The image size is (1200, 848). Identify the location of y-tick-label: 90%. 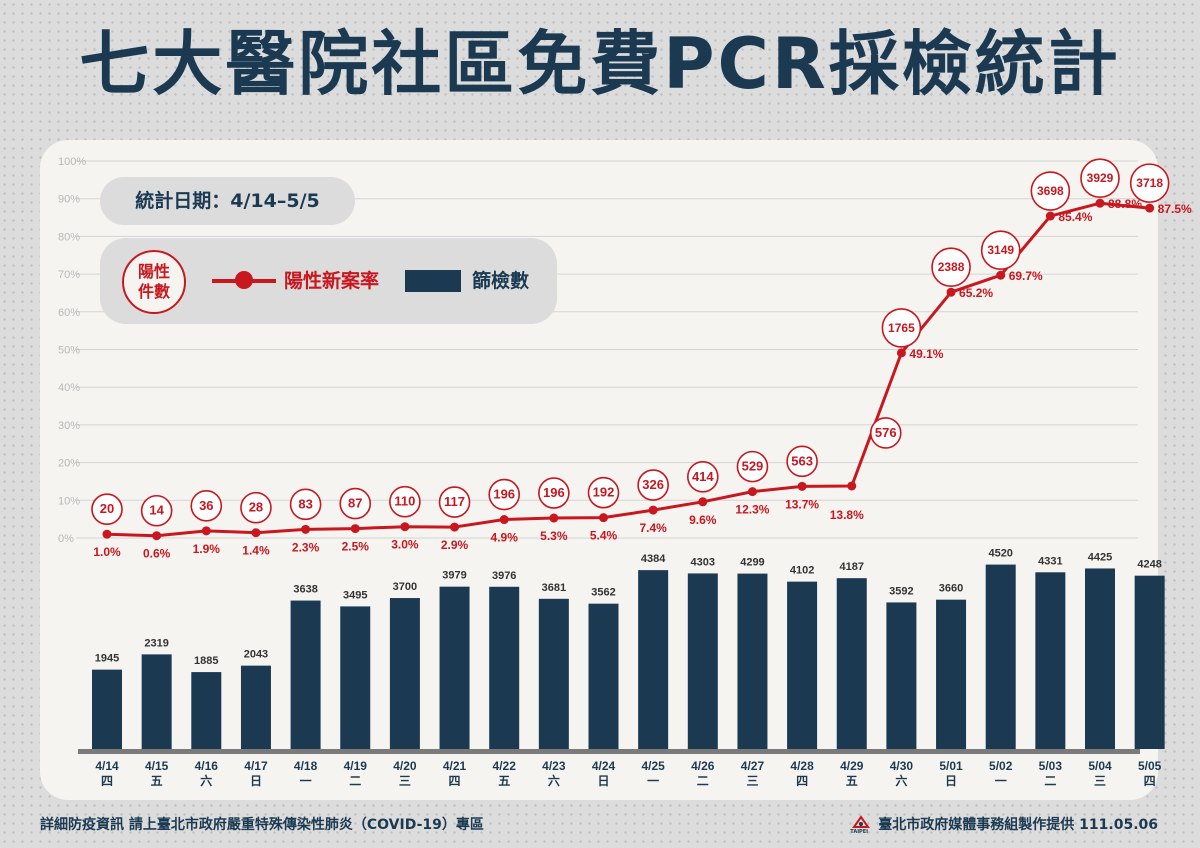
(69, 200).